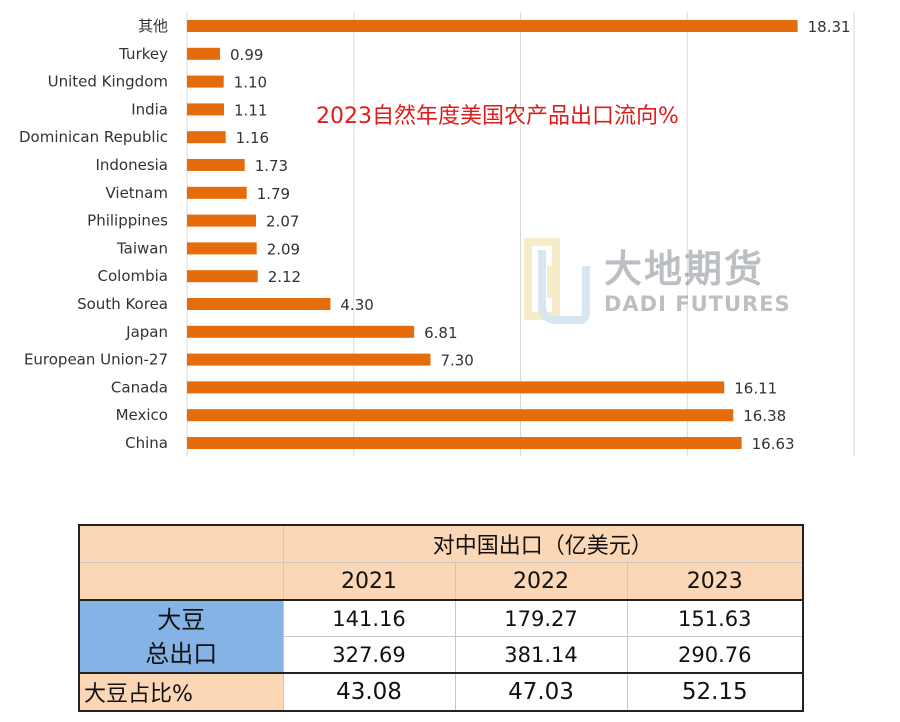  I want to click on total-label: 总出口, so click(181, 653).